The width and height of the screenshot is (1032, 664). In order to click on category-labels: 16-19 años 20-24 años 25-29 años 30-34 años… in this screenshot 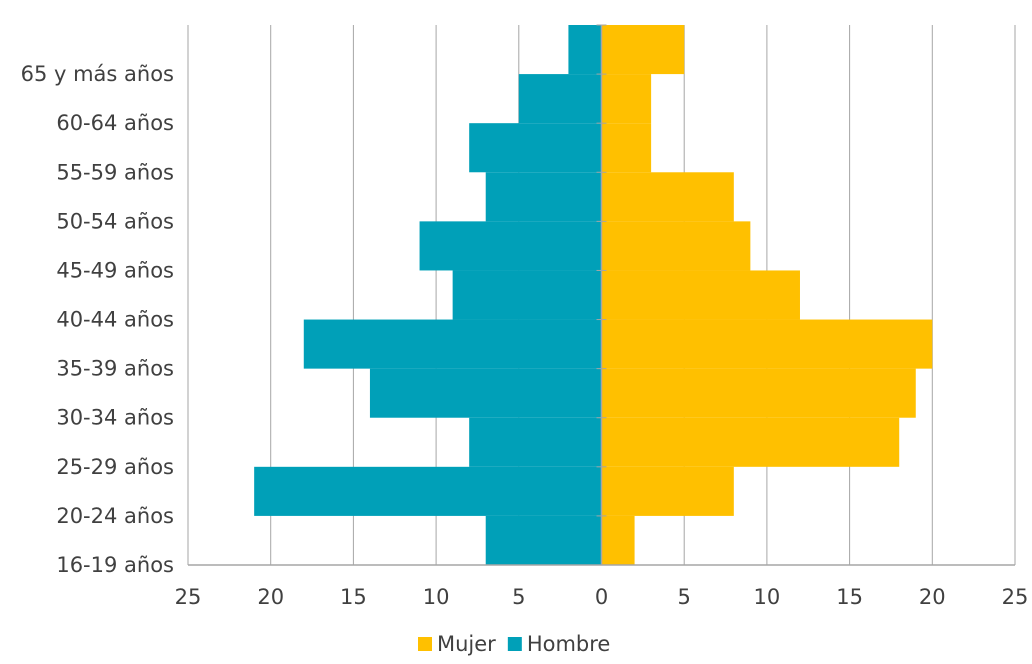, I will do `click(97, 319)`.